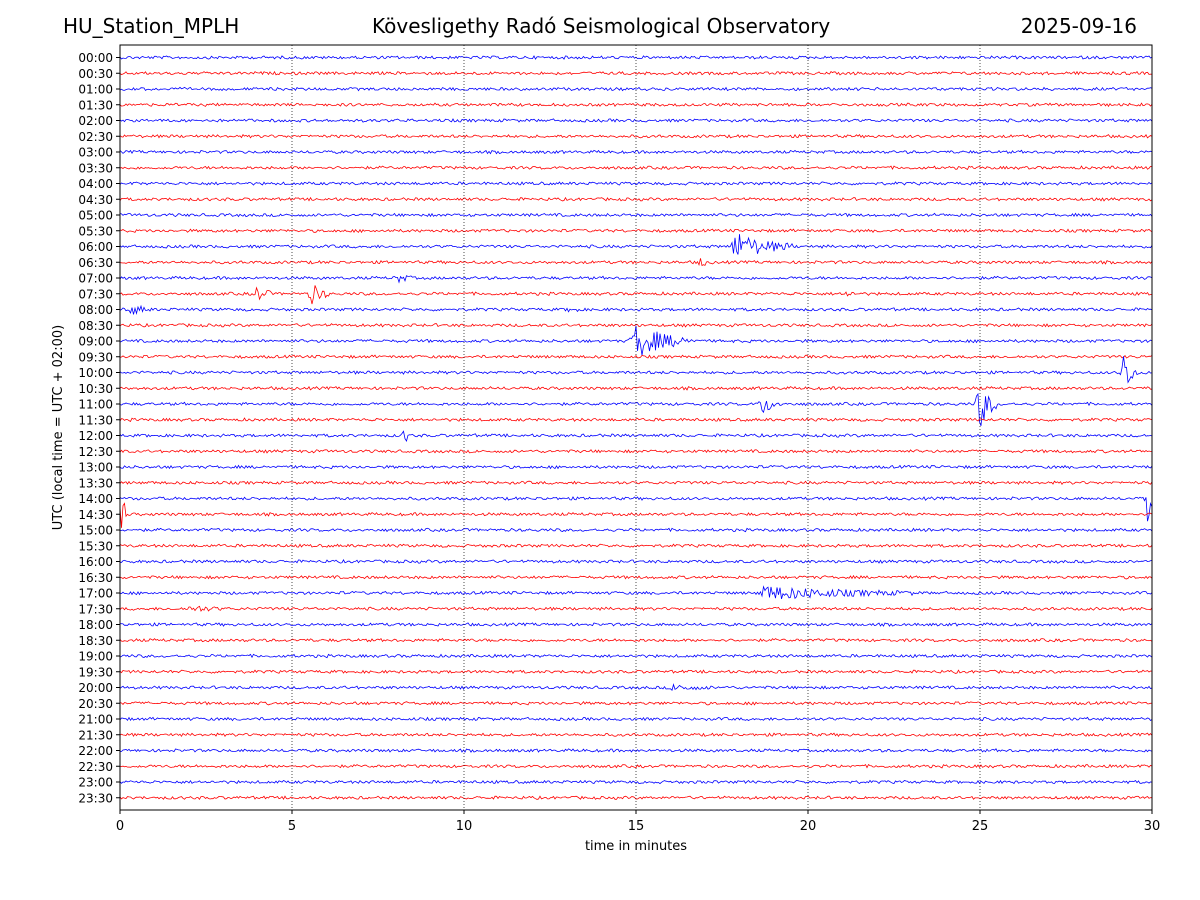 This screenshot has height=900, width=1200. What do you see at coordinates (95, 594) in the screenshot?
I see `y-tick-label: 17:00` at bounding box center [95, 594].